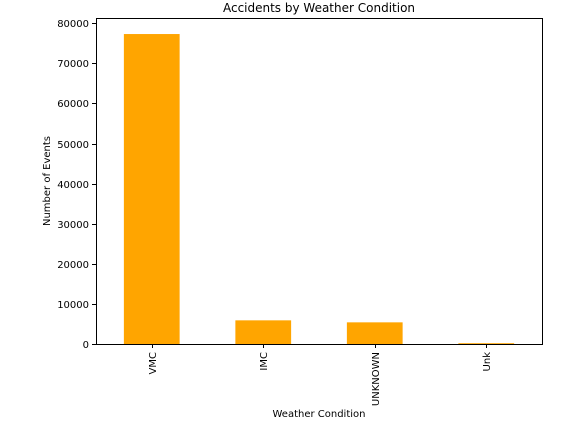  Describe the element at coordinates (486, 343) in the screenshot. I see `bar-unk` at that location.